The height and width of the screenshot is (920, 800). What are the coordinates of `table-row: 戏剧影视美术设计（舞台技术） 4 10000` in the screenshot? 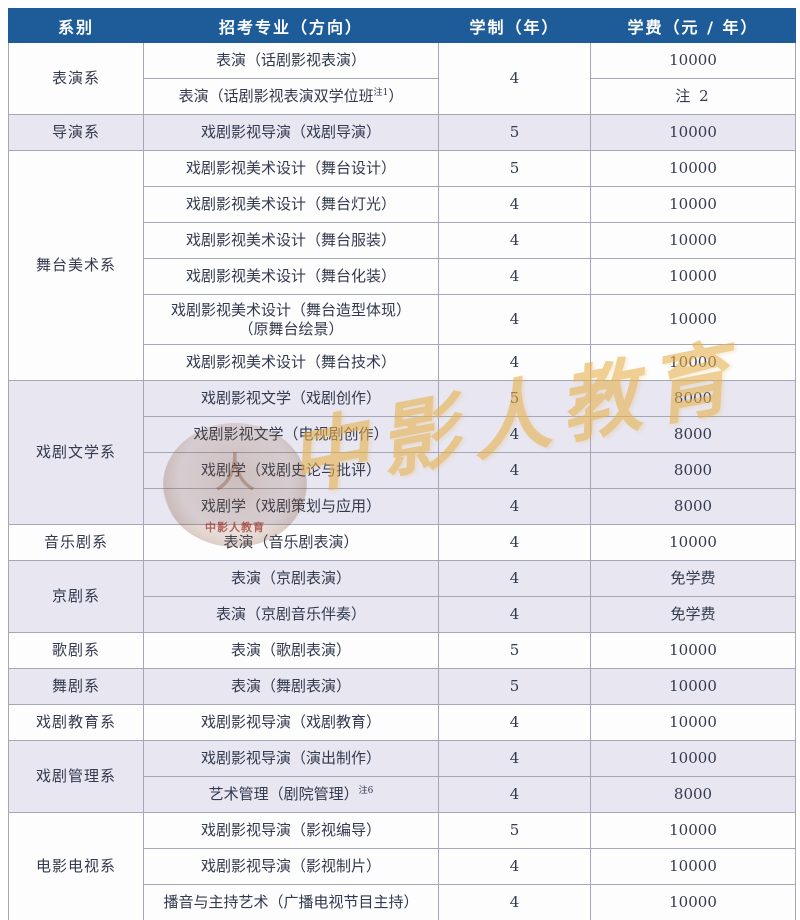 It's located at (402, 362).